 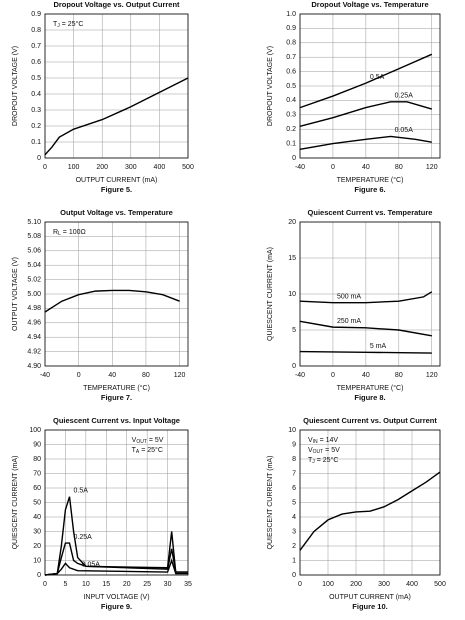 I want to click on y-tick-label: 30, so click(x=37, y=531).